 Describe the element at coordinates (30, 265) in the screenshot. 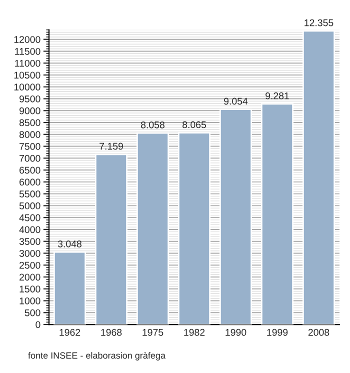

I see `y-tick-label: 2500` at that location.